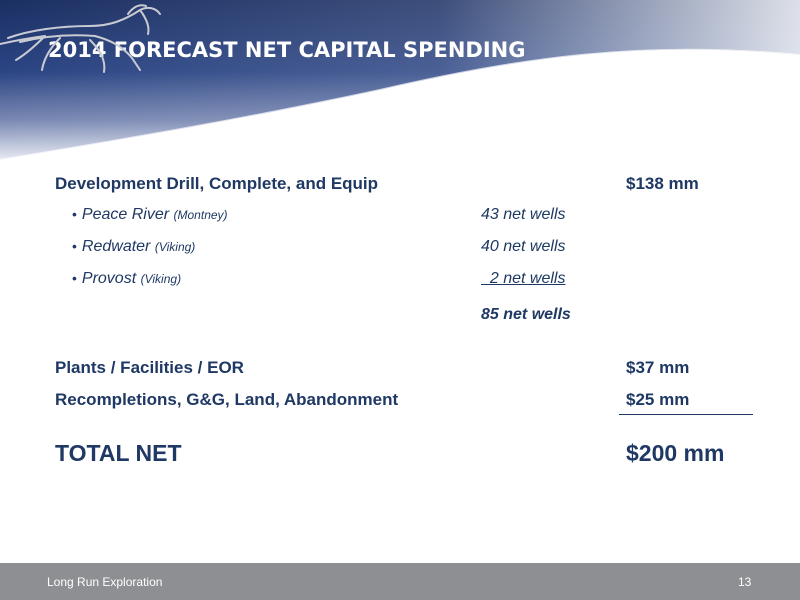 The height and width of the screenshot is (600, 800). Describe the element at coordinates (227, 399) in the screenshot. I see `recompletions-label: Recompletions, G&G, Land, Abandonment` at that location.